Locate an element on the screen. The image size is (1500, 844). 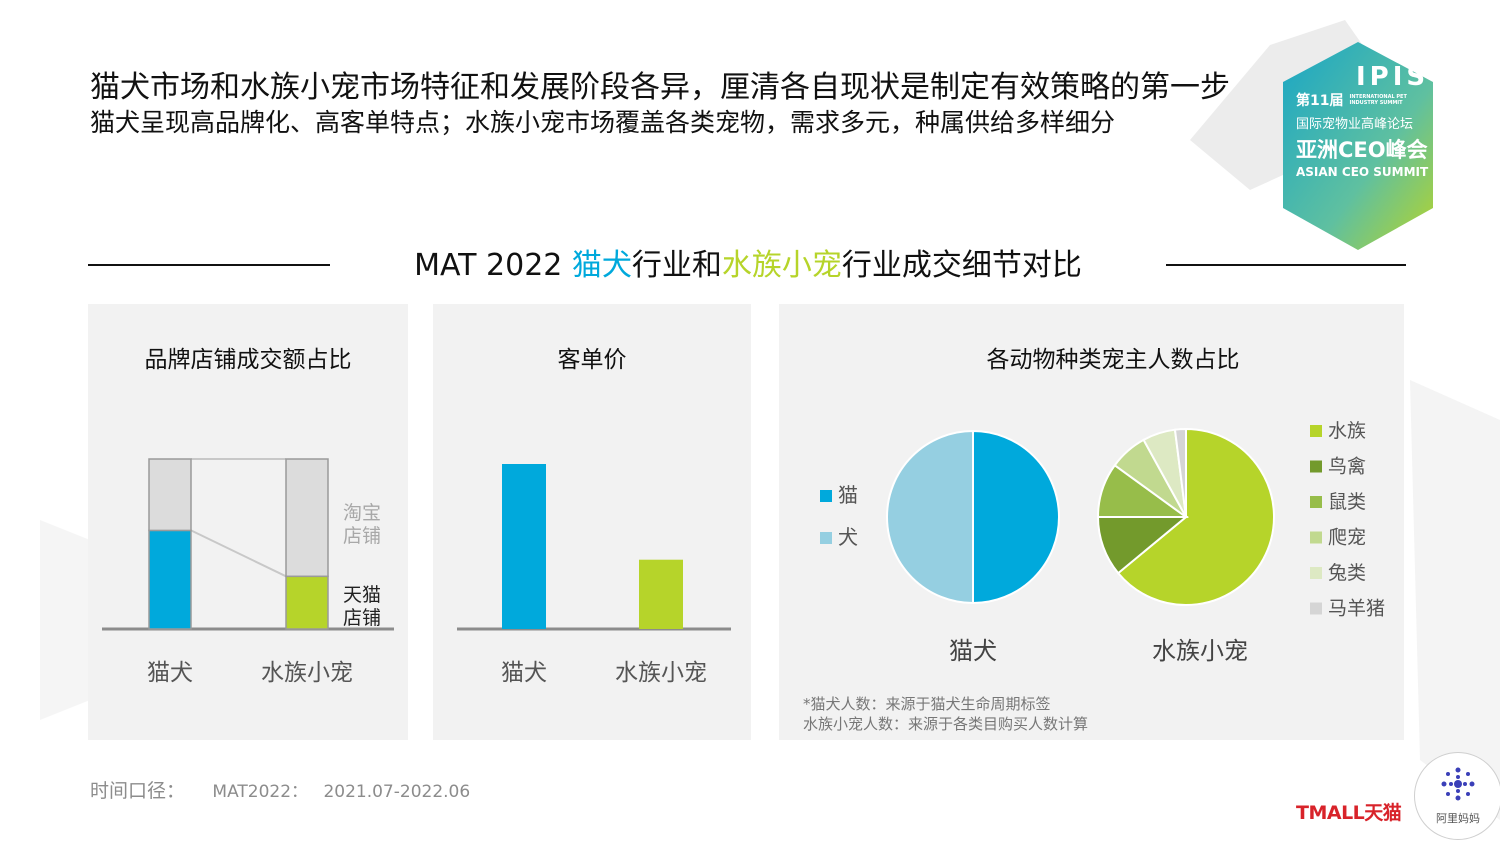
alimama-icon is located at coordinates (1458, 784).